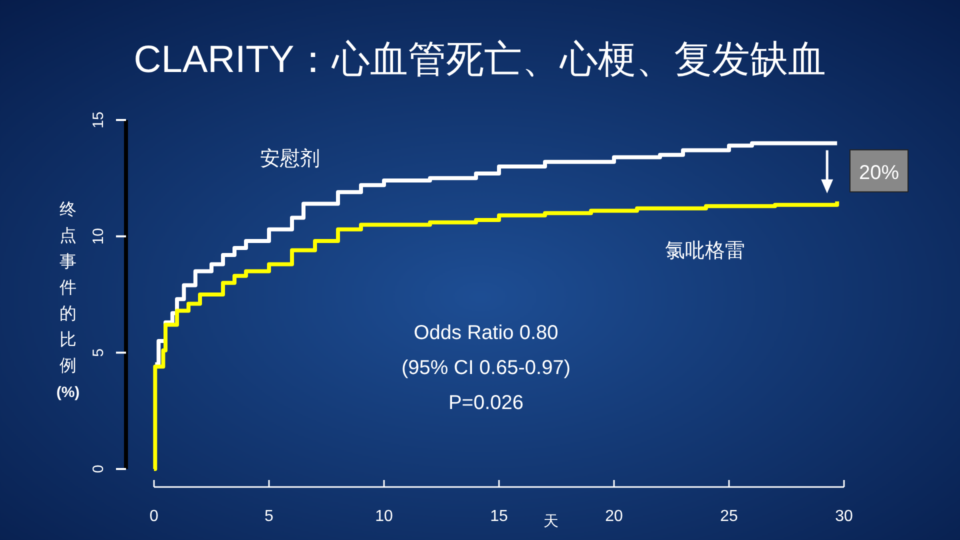 Image resolution: width=960 pixels, height=540 pixels. What do you see at coordinates (614, 516) in the screenshot?
I see `x-tick-label: 20` at bounding box center [614, 516].